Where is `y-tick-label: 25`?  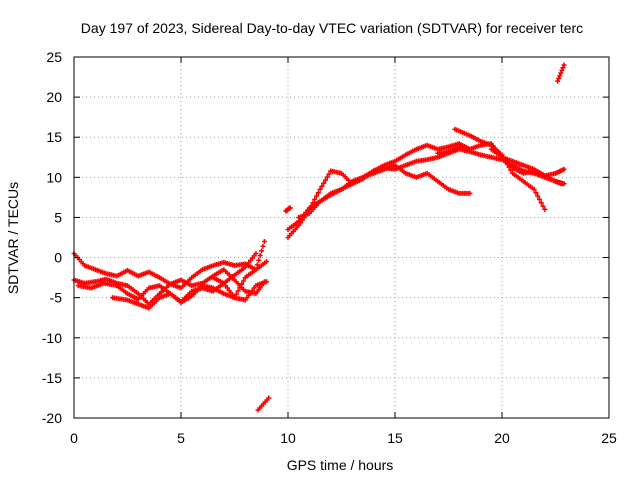 y-tick-label: 25 is located at coordinates (54, 57).